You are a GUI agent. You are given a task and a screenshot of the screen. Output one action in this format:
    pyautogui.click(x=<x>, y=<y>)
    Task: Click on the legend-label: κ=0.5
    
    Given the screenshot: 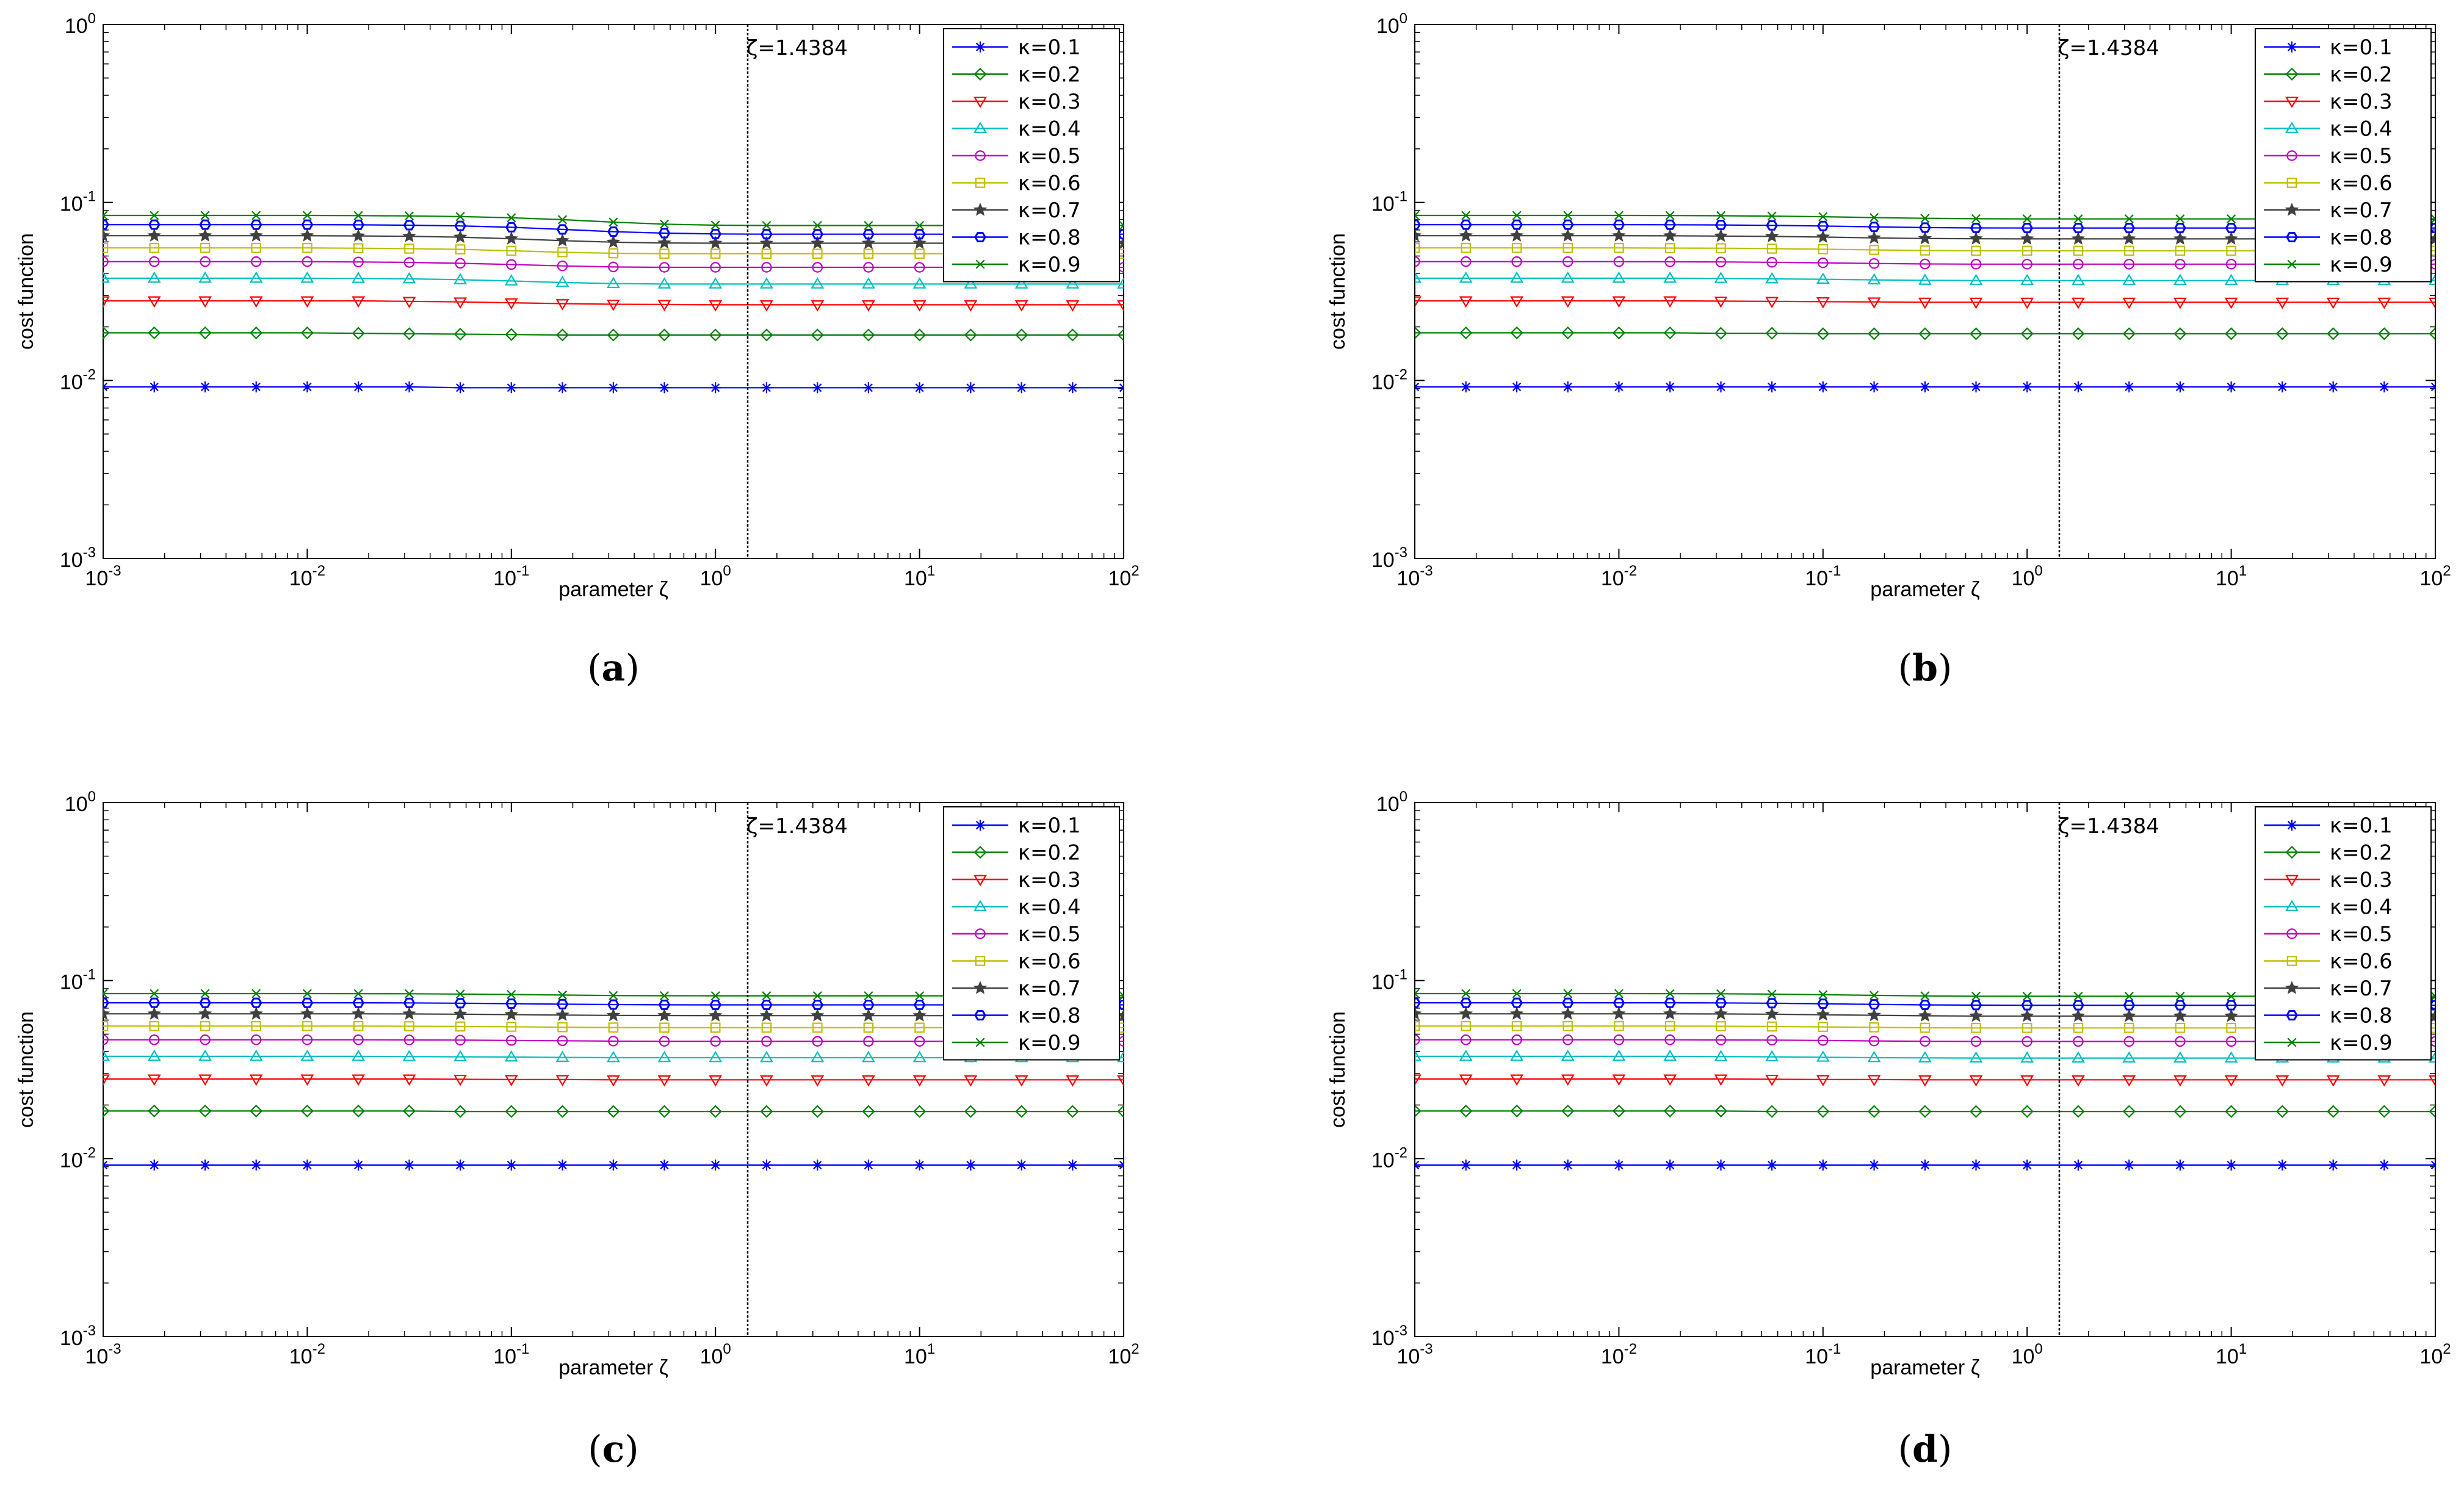 What is the action you would take?
    pyautogui.click(x=2361, y=156)
    